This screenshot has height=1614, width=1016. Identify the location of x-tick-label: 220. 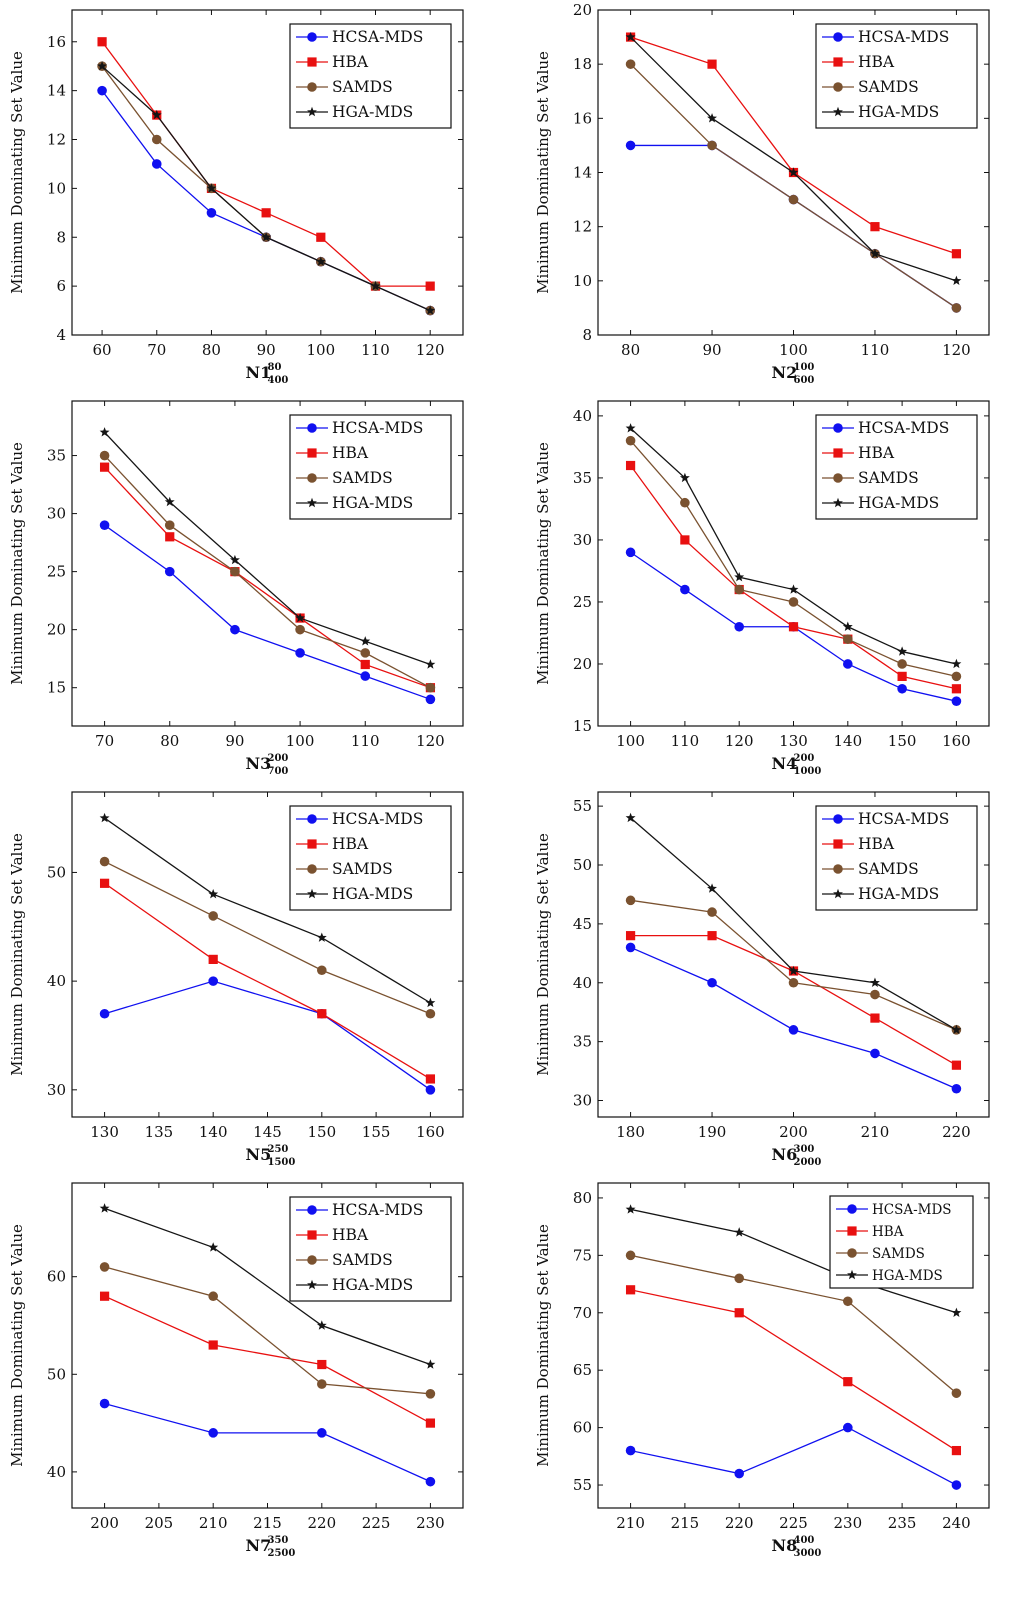
(956, 1132).